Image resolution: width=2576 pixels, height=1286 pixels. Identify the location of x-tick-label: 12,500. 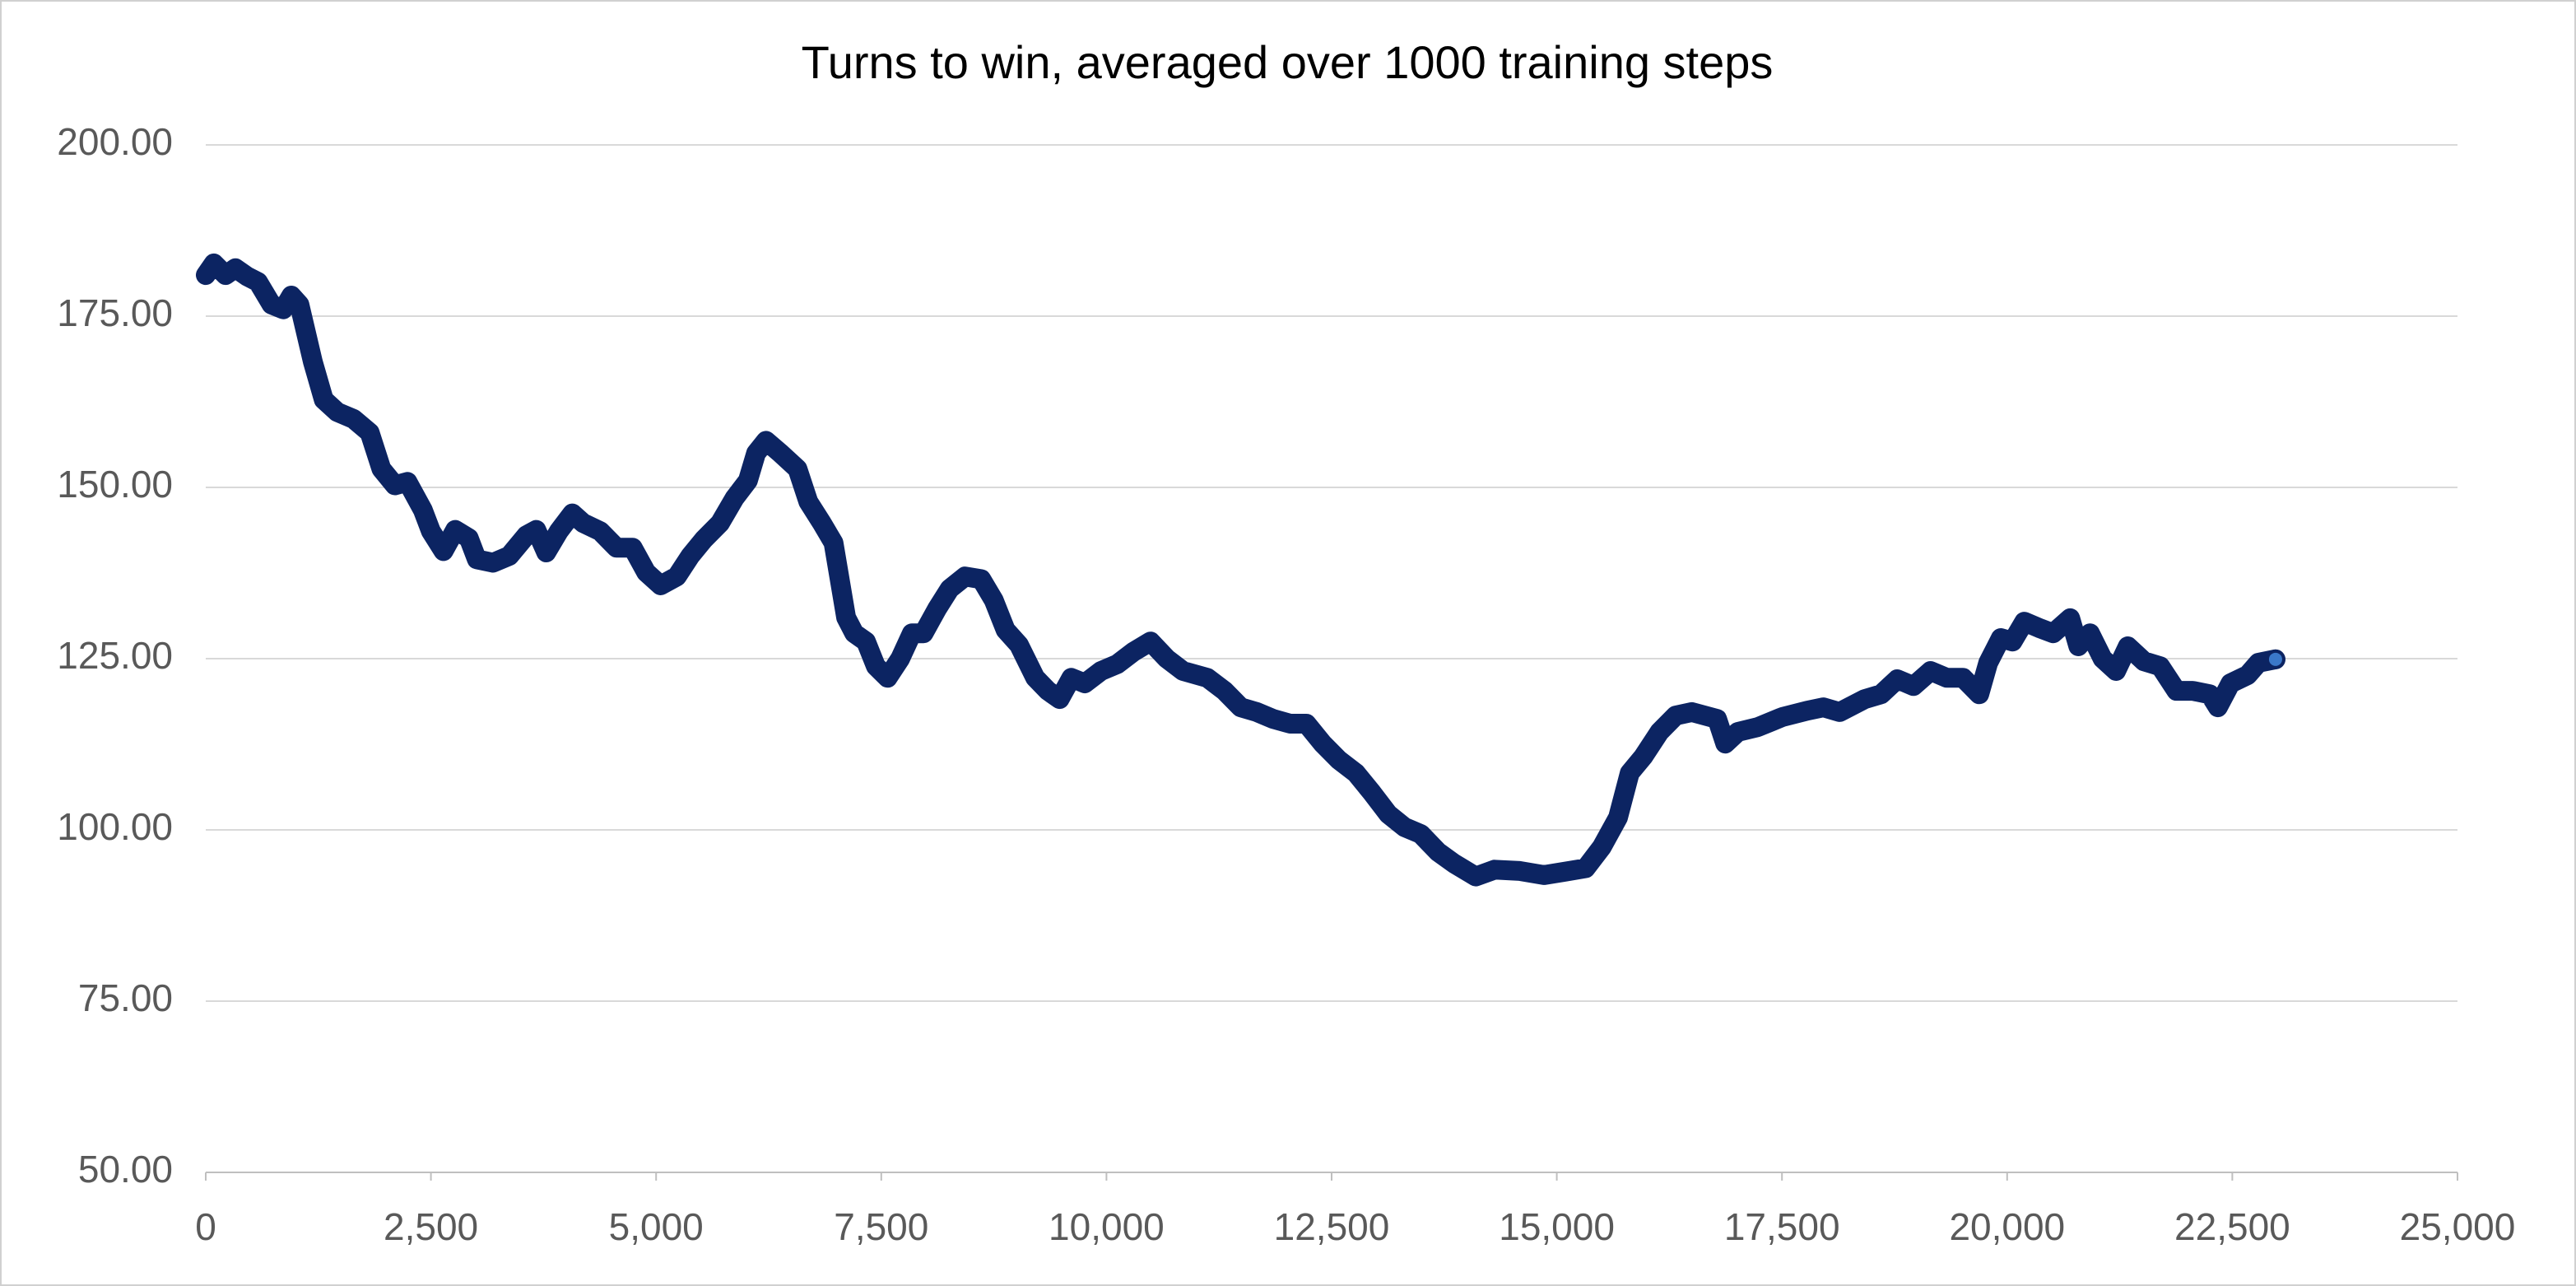
(1332, 1226).